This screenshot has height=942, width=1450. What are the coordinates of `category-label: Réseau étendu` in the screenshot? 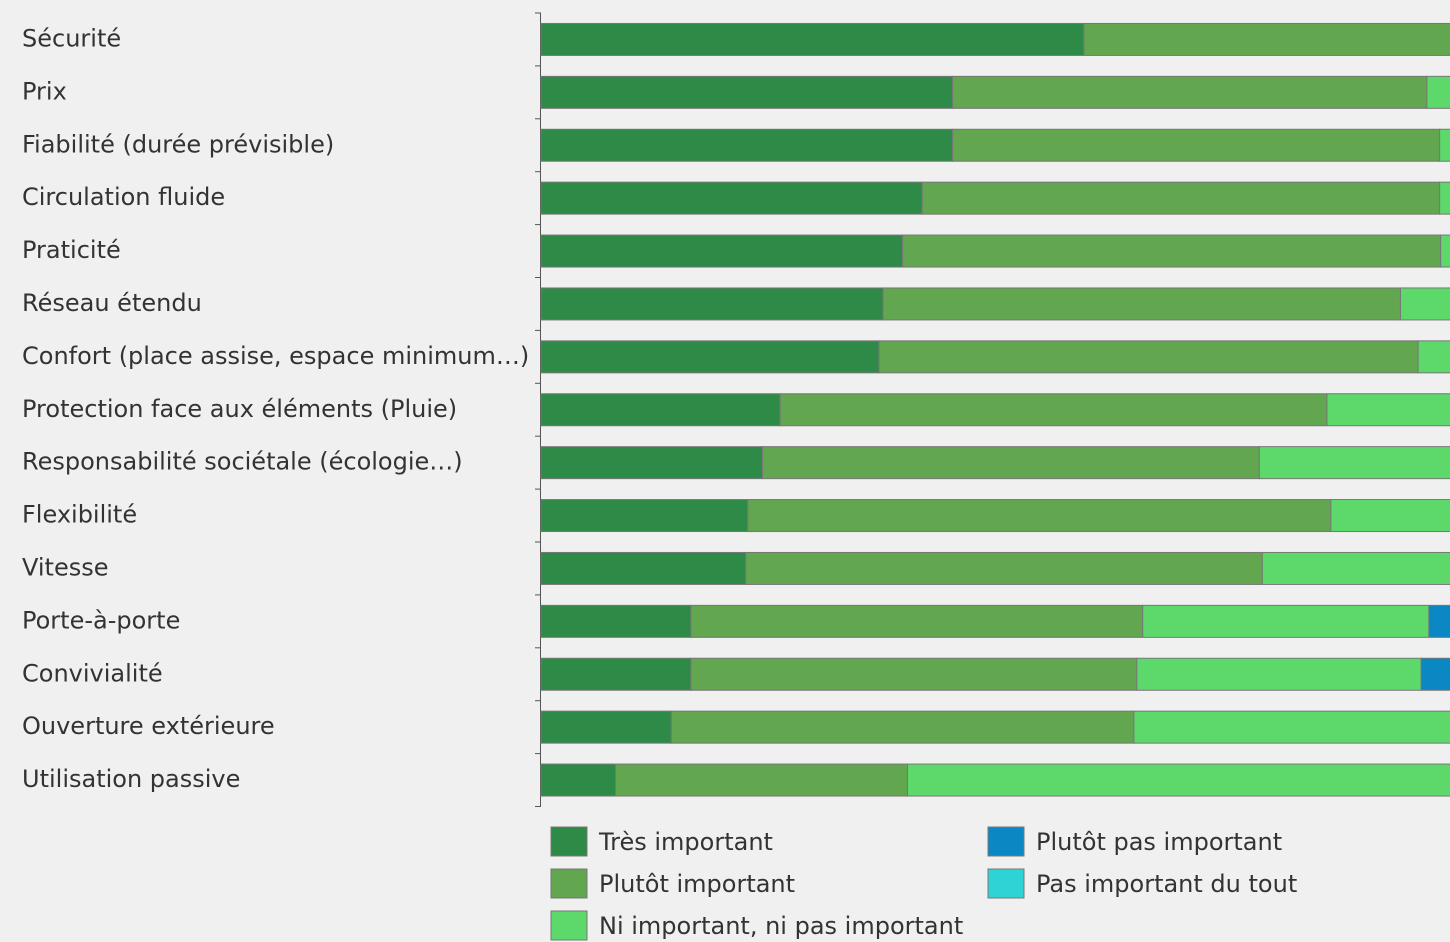 It's located at (112, 303).